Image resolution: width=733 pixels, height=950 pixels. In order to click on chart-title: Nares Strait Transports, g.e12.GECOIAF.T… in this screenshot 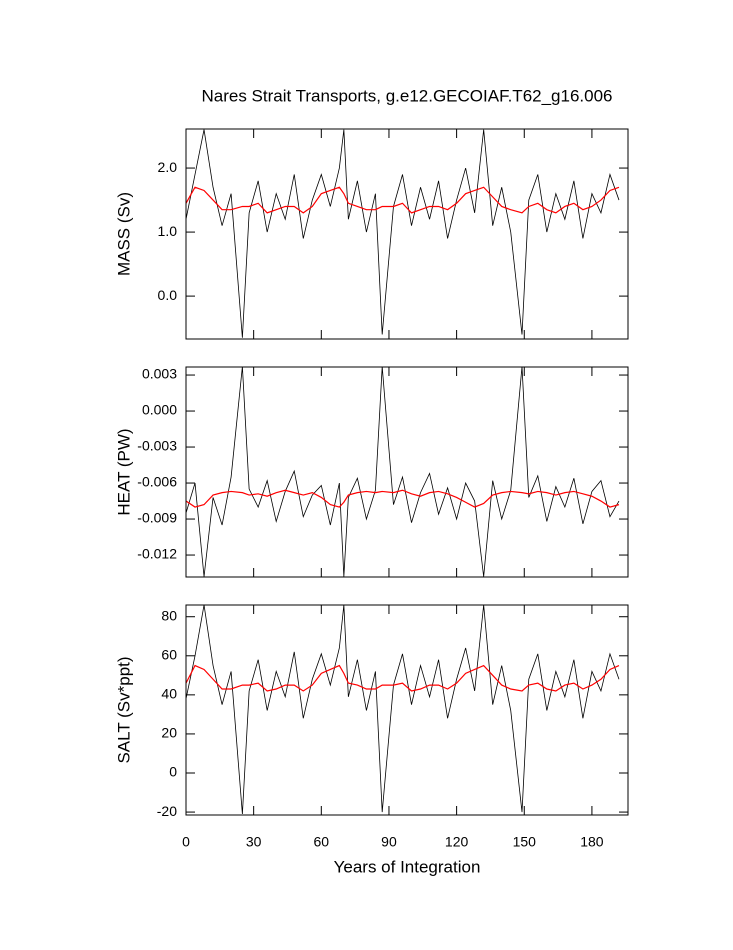, I will do `click(406, 95)`.